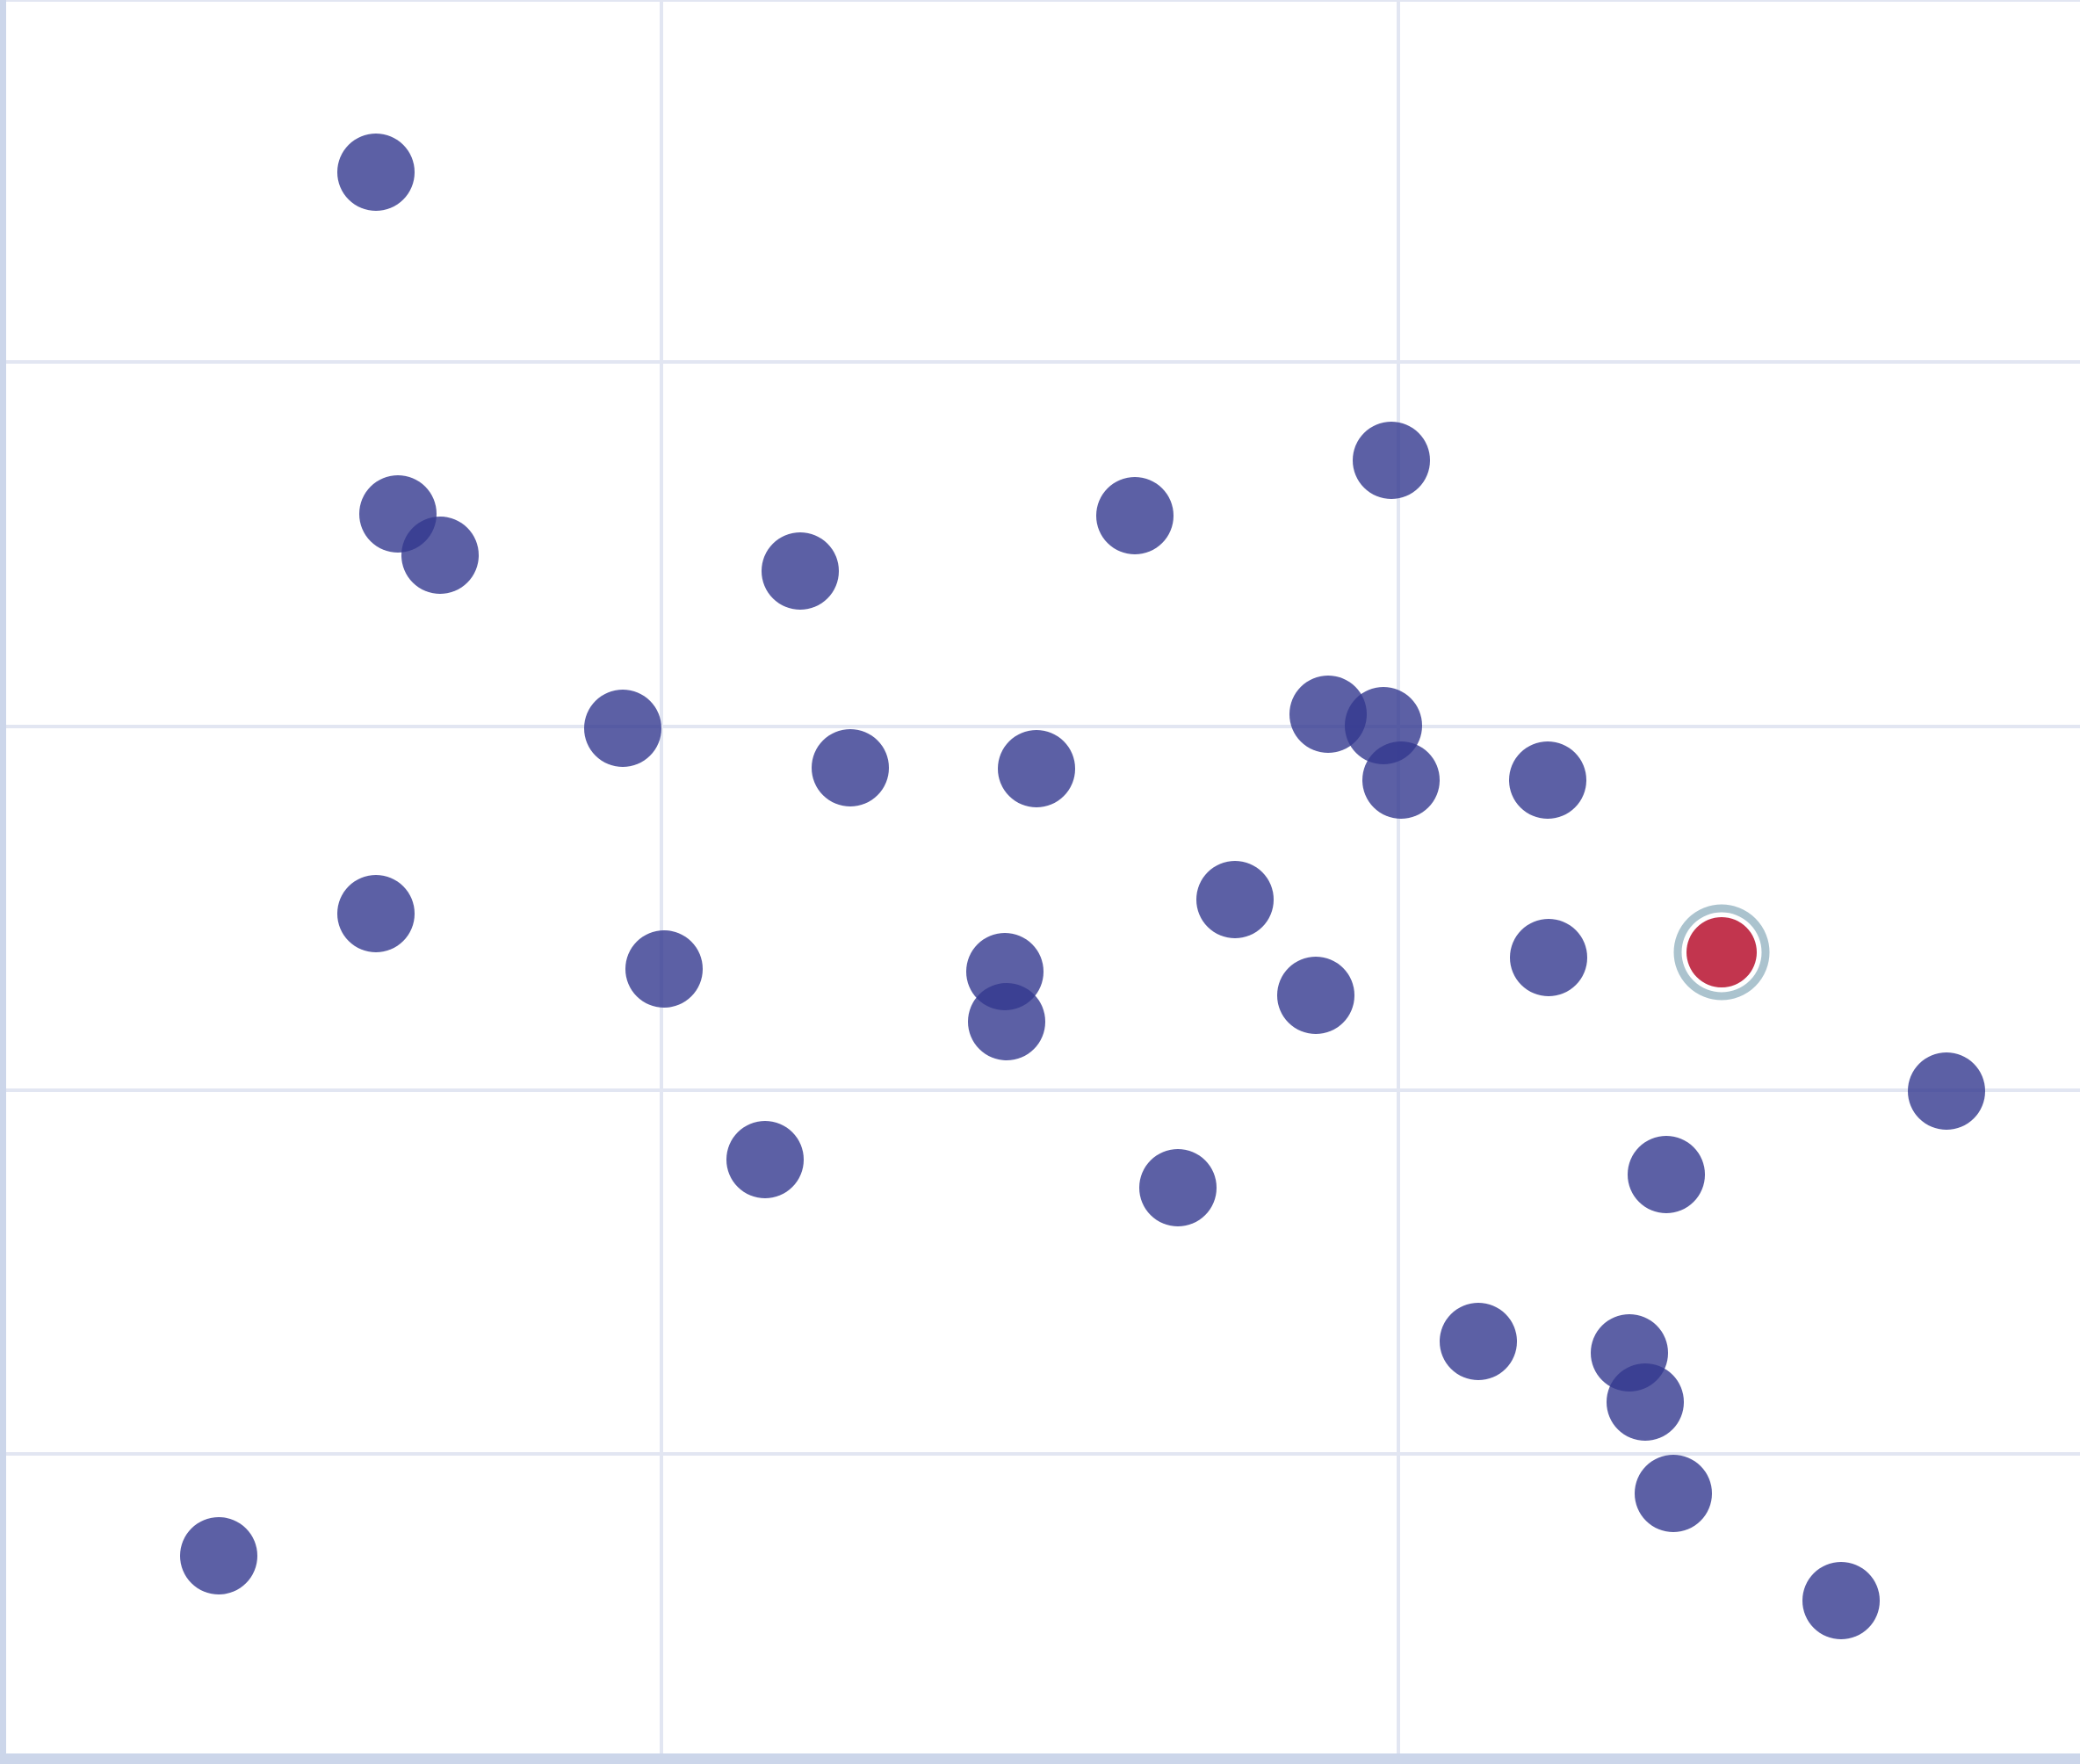 This screenshot has height=1764, width=2080. Describe the element at coordinates (1721, 952) in the screenshot. I see `highlighted-point` at that location.